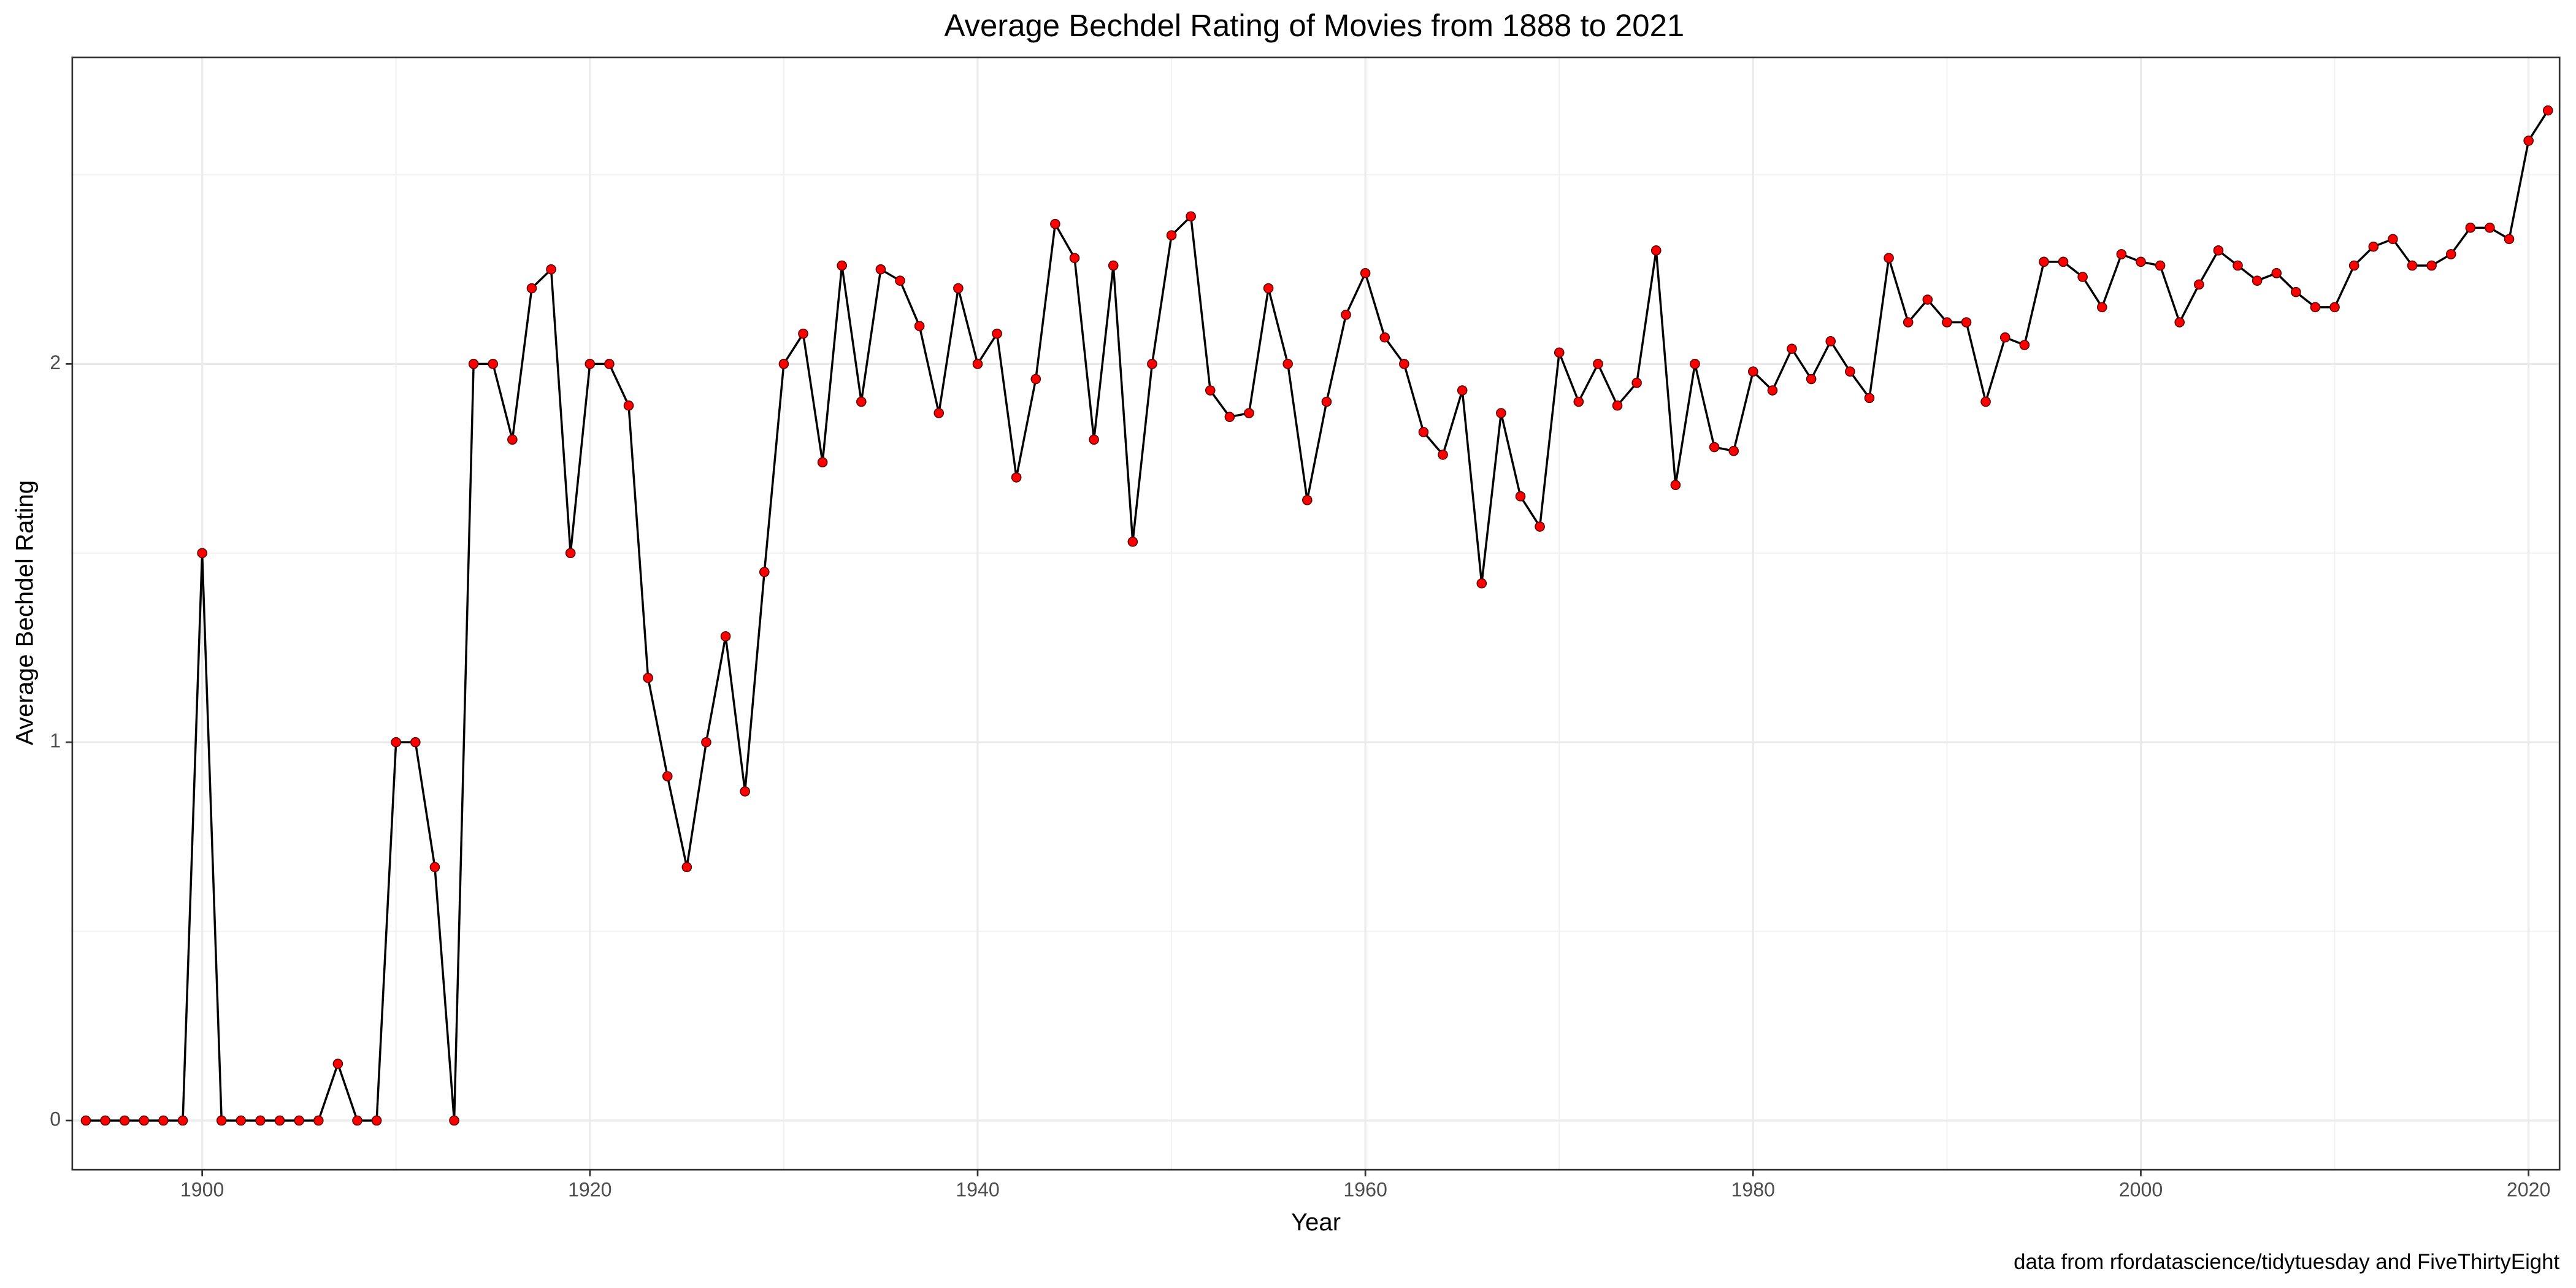 Image resolution: width=2576 pixels, height=1288 pixels. I want to click on x-tick-label: 1980, so click(1753, 1189).